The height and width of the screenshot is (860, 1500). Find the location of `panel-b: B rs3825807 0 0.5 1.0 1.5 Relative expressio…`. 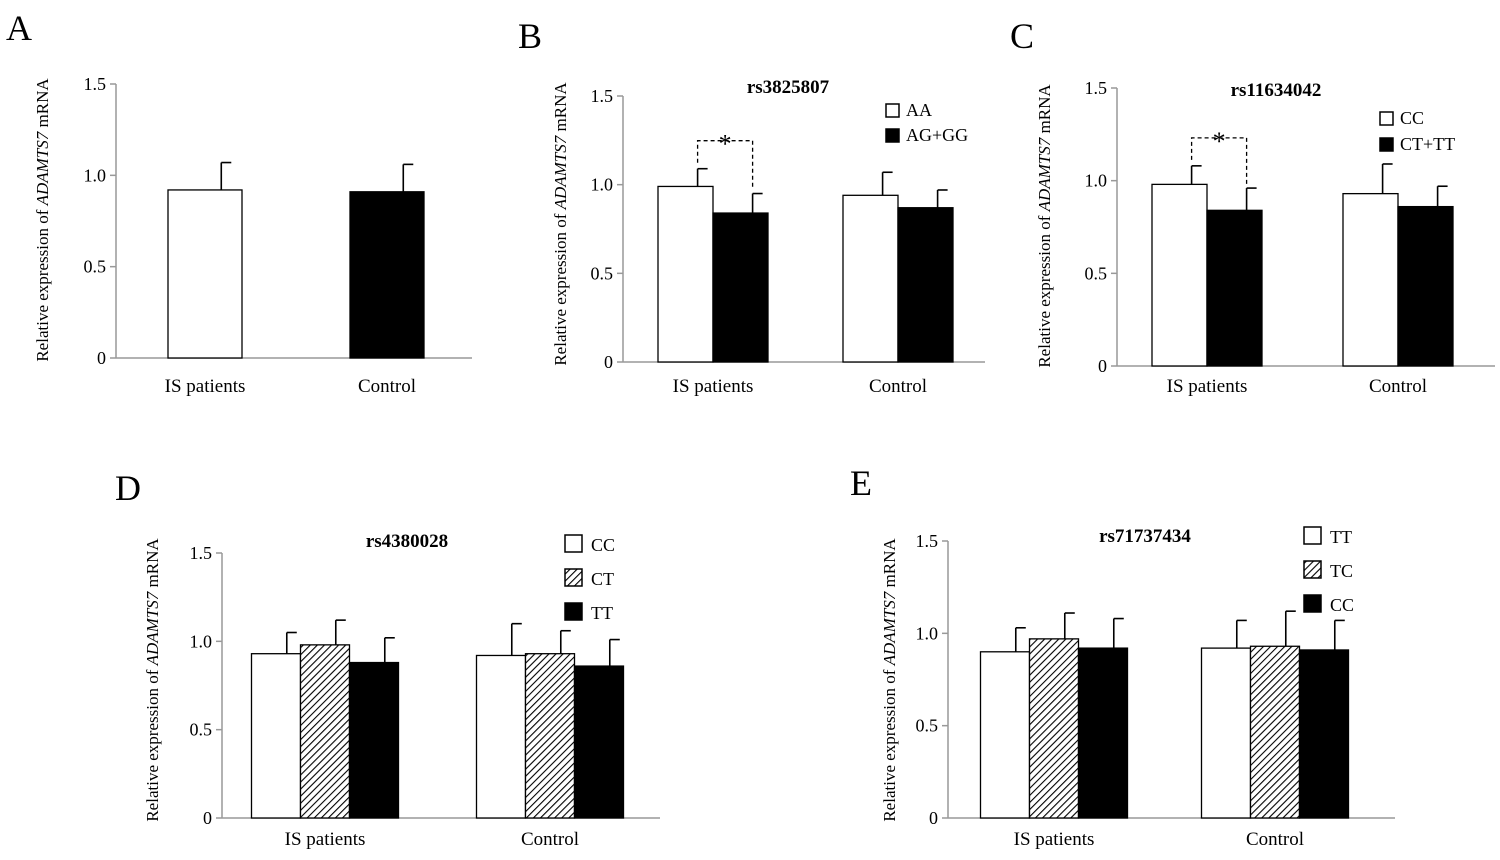

panel-b: B rs3825807 0 0.5 1.0 1.5 Relative expressio… is located at coordinates (751, 206).